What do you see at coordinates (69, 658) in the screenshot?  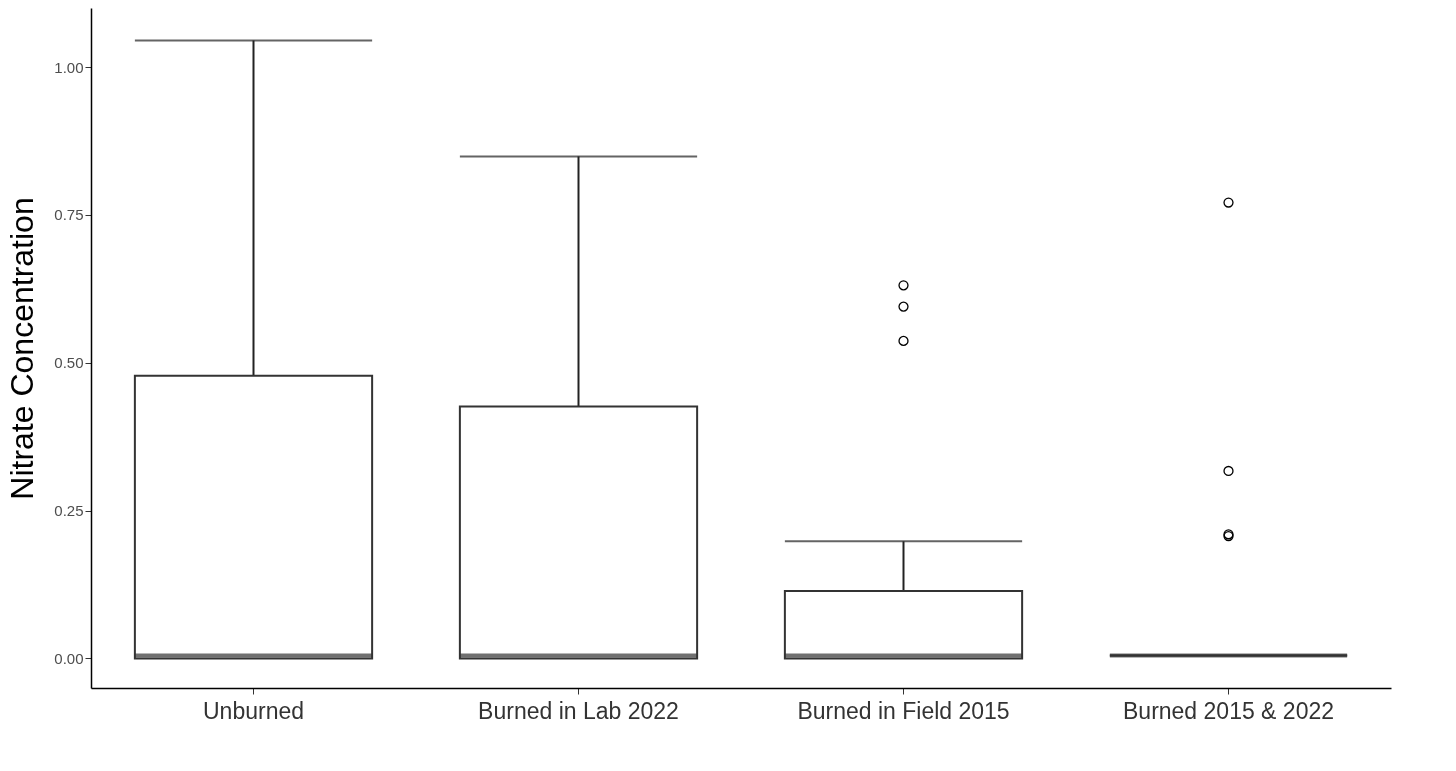 I see `y-tick-label: 0.00` at bounding box center [69, 658].